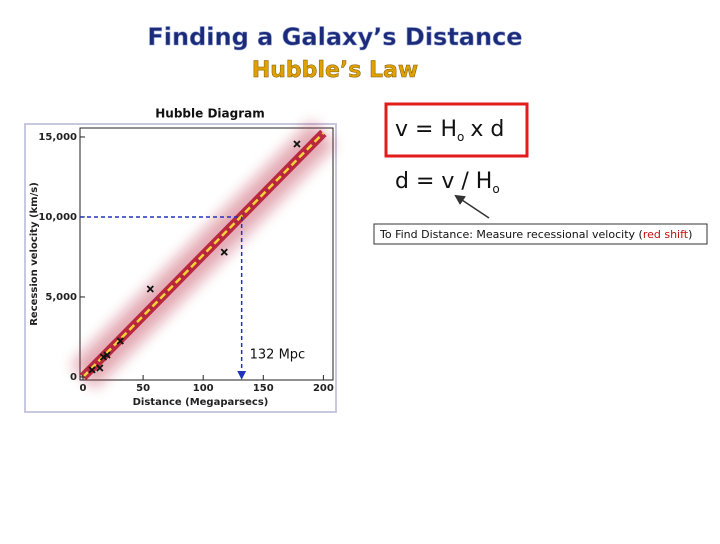  What do you see at coordinates (278, 355) in the screenshot?
I see `guide-label: 132 Mpc` at bounding box center [278, 355].